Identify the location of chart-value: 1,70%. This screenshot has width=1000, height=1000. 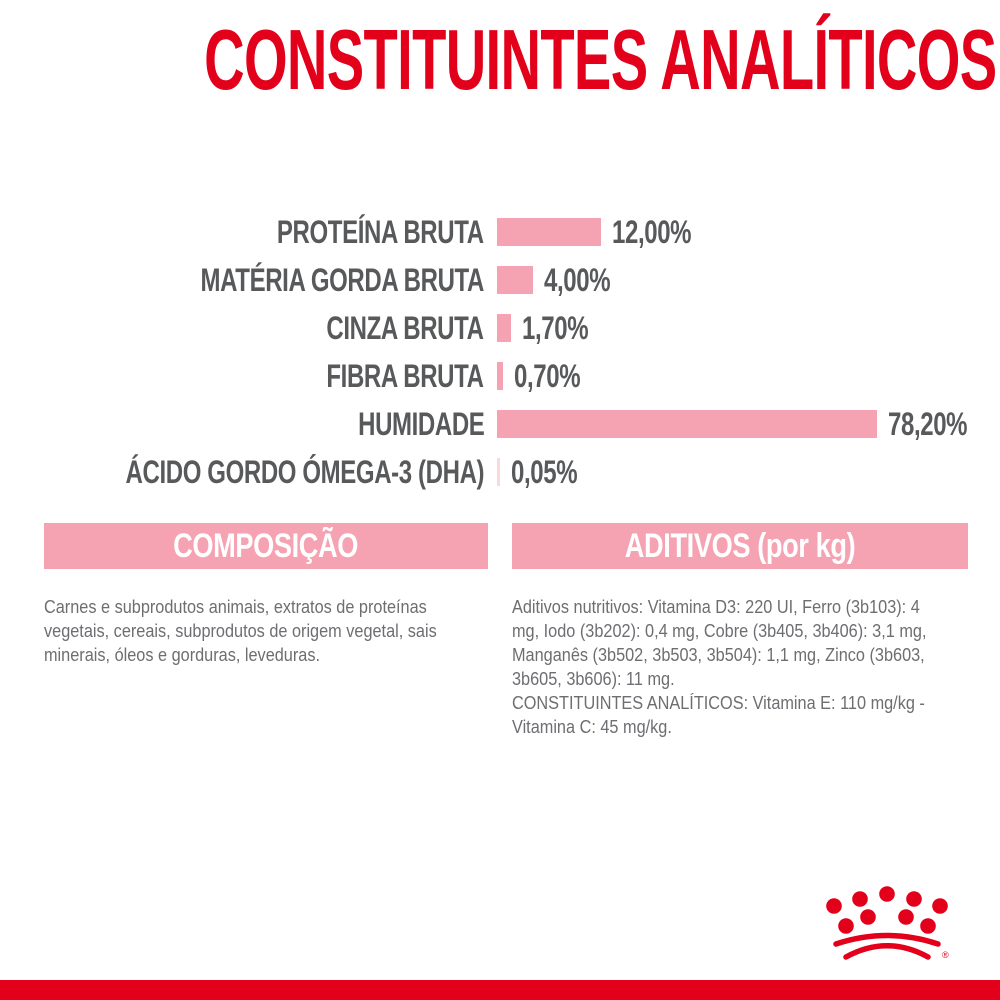
(566, 328).